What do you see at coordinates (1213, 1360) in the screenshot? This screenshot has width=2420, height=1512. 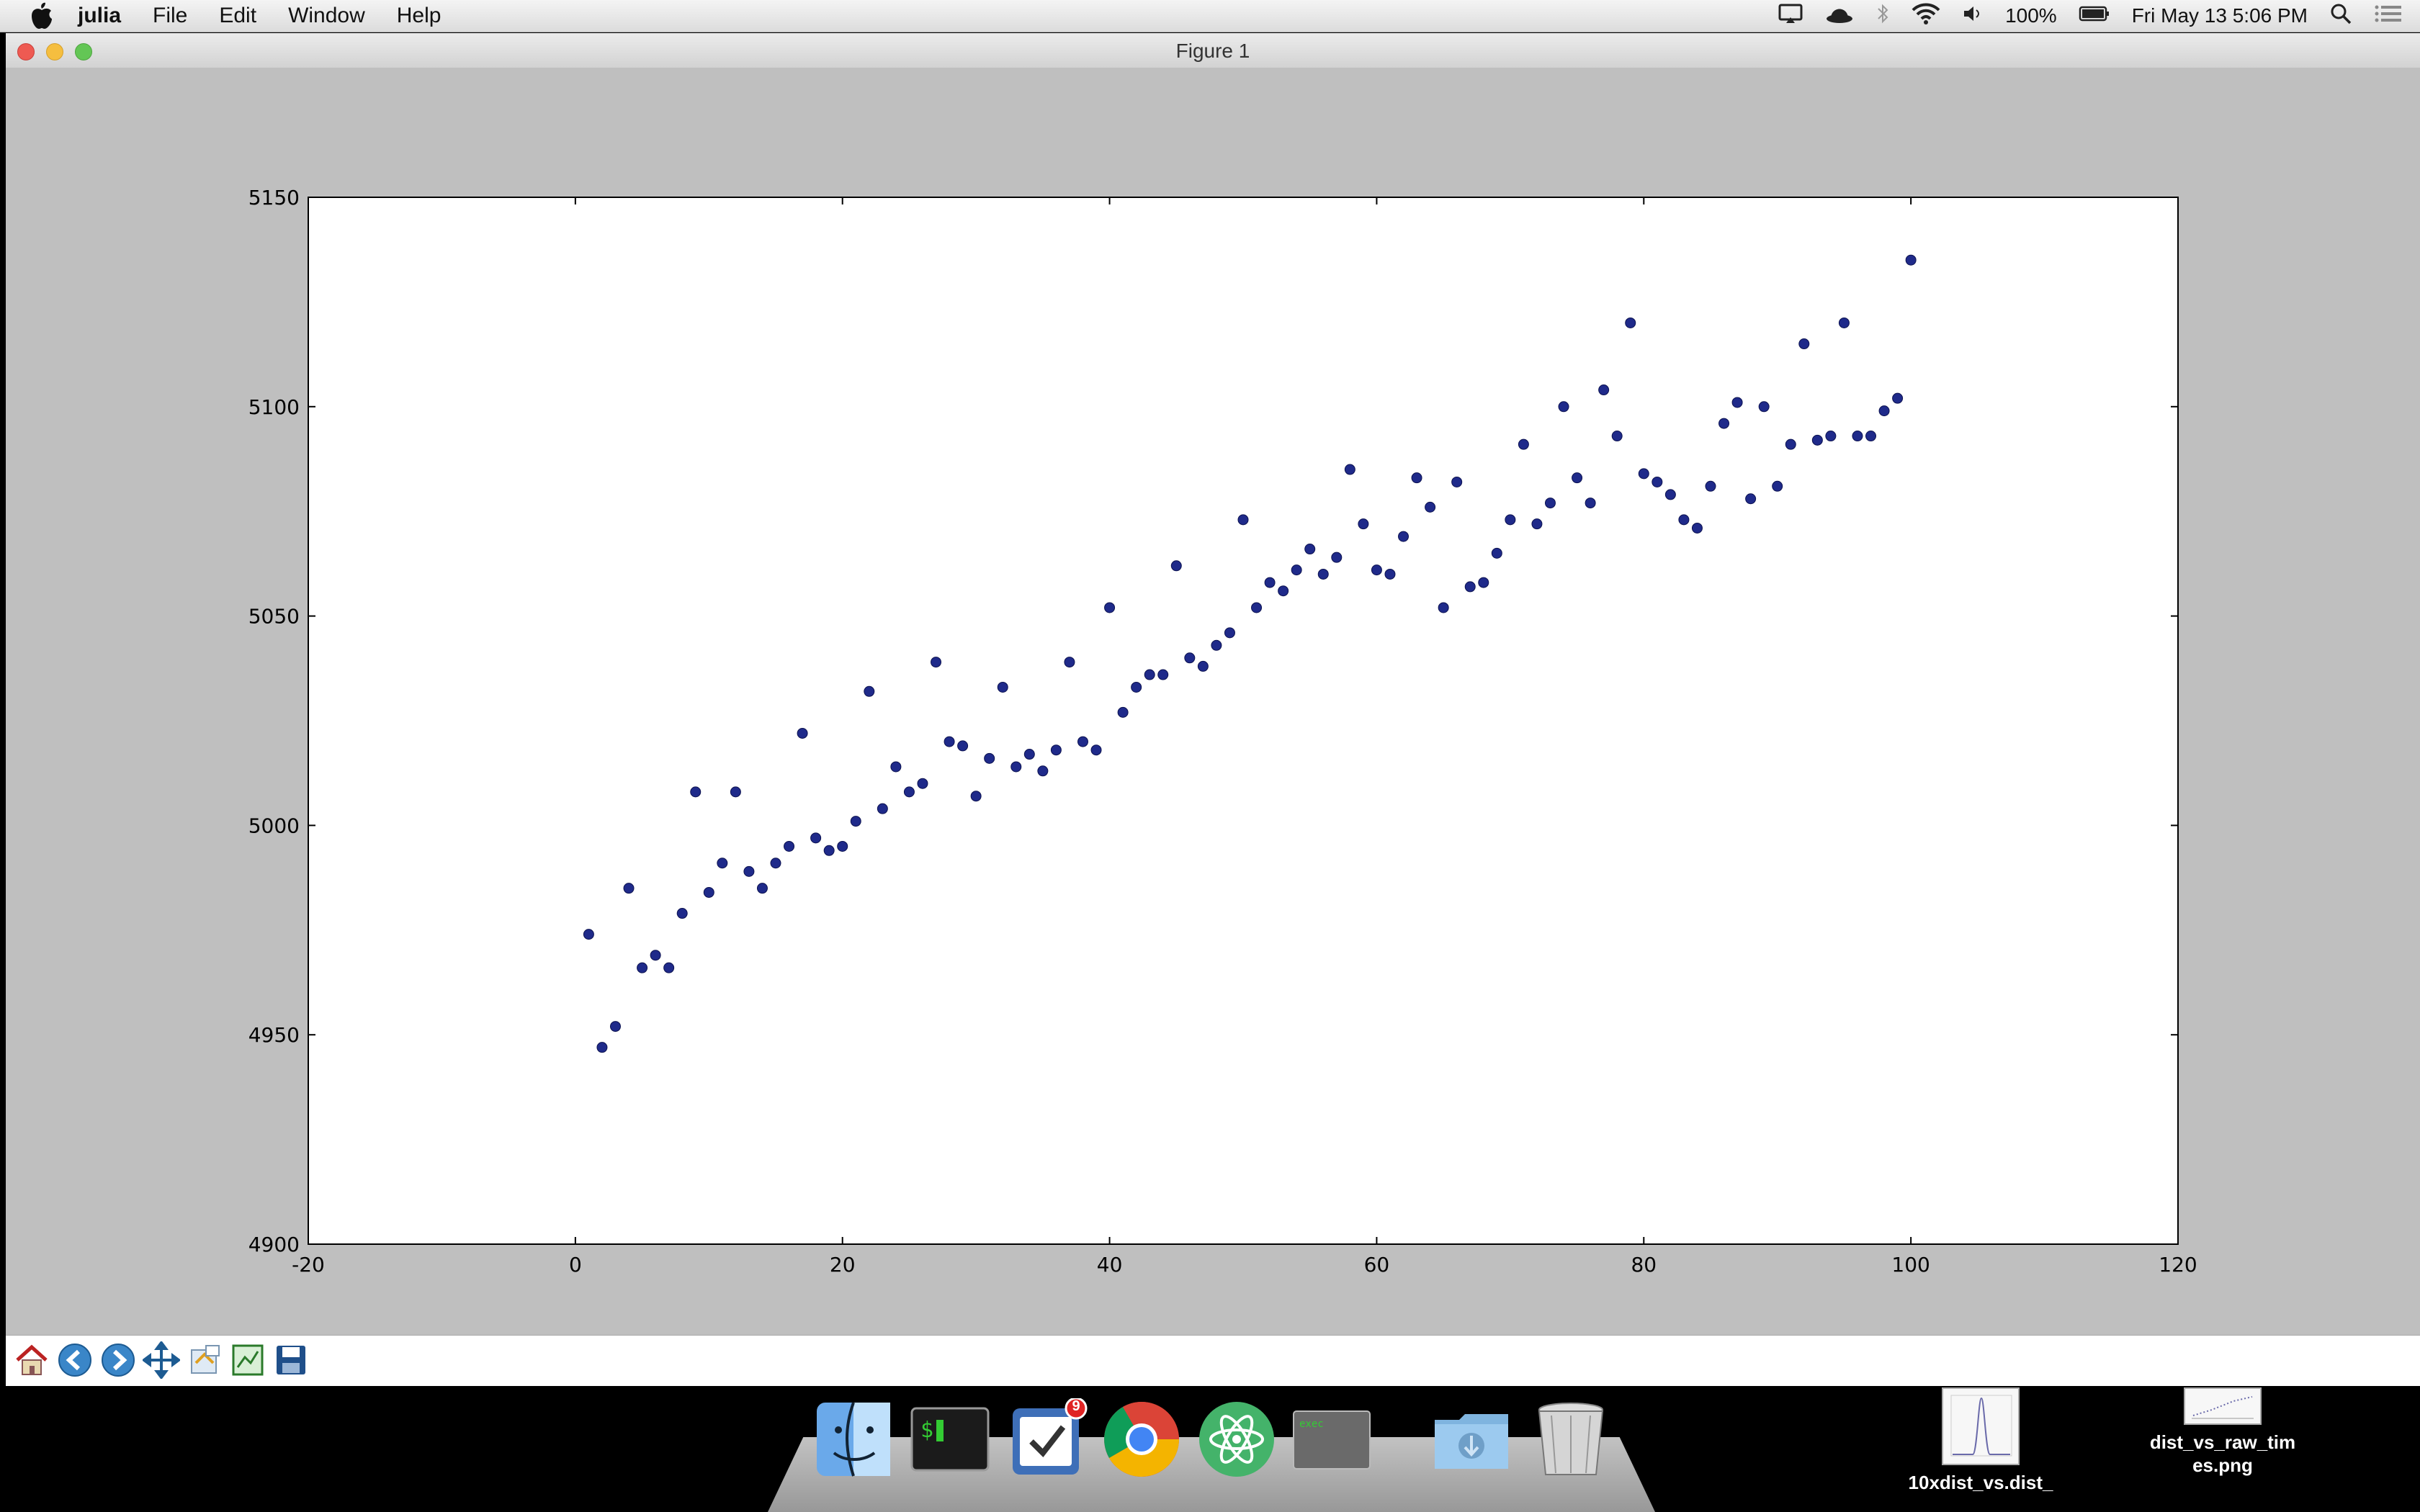 I see `figure-toolbar` at bounding box center [1213, 1360].